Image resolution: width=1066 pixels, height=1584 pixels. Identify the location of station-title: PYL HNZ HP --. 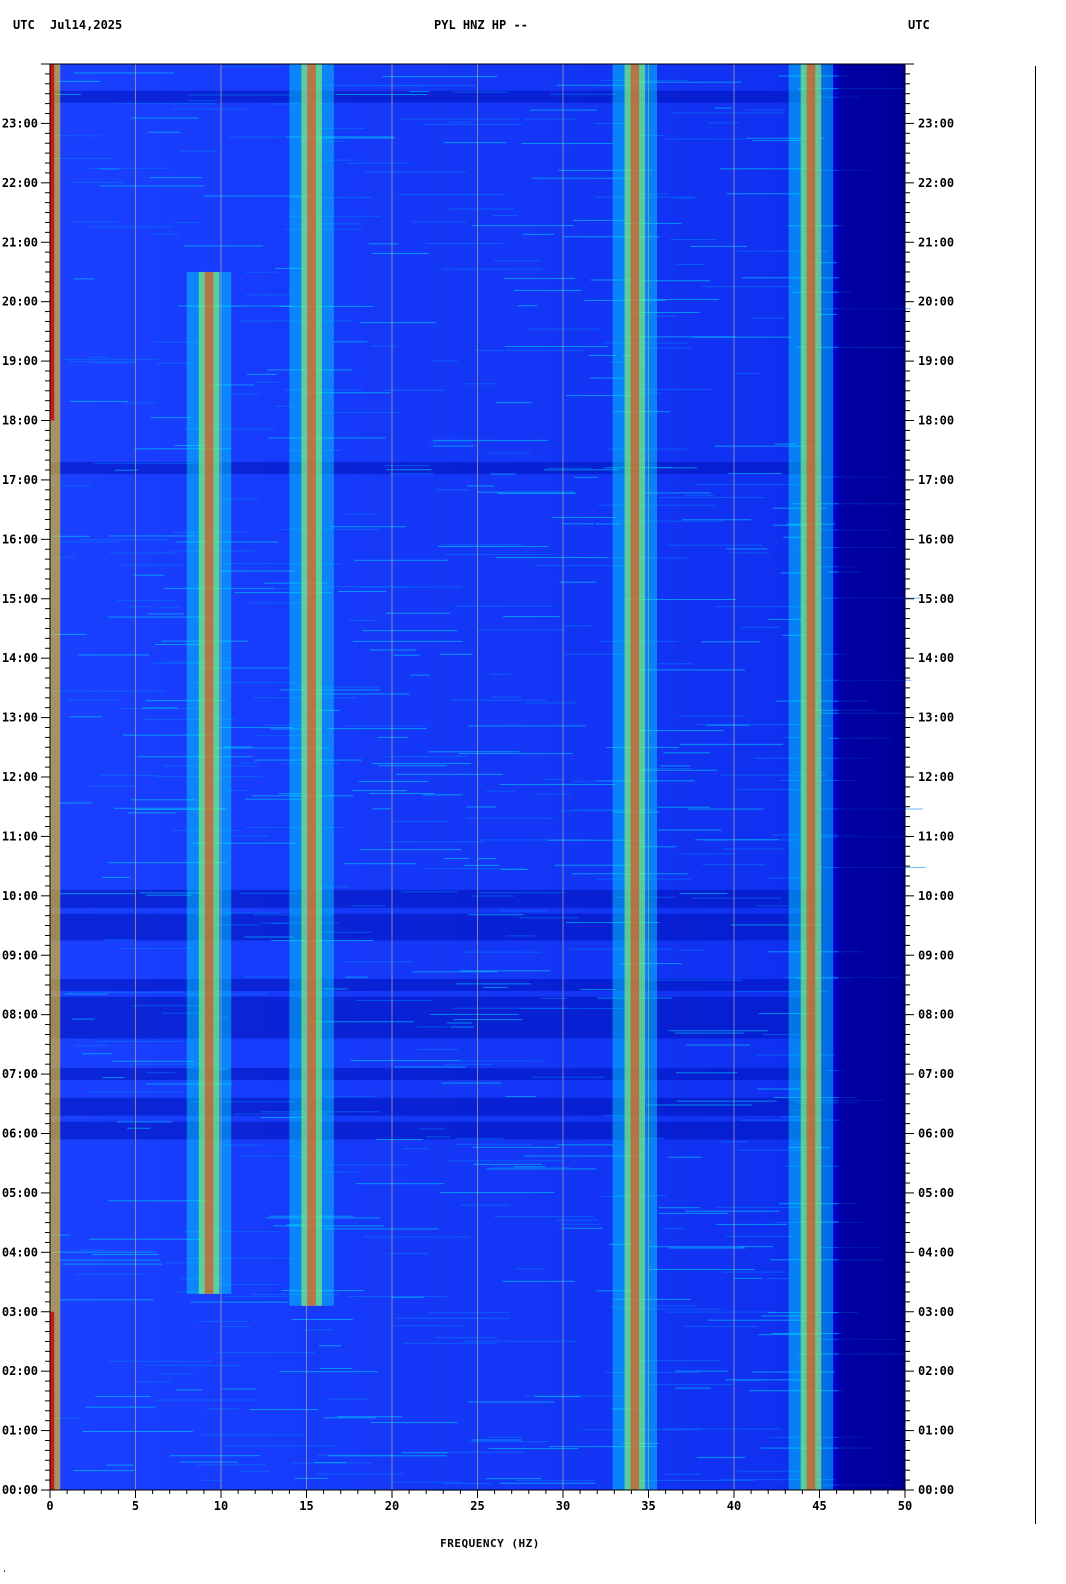
(481, 25).